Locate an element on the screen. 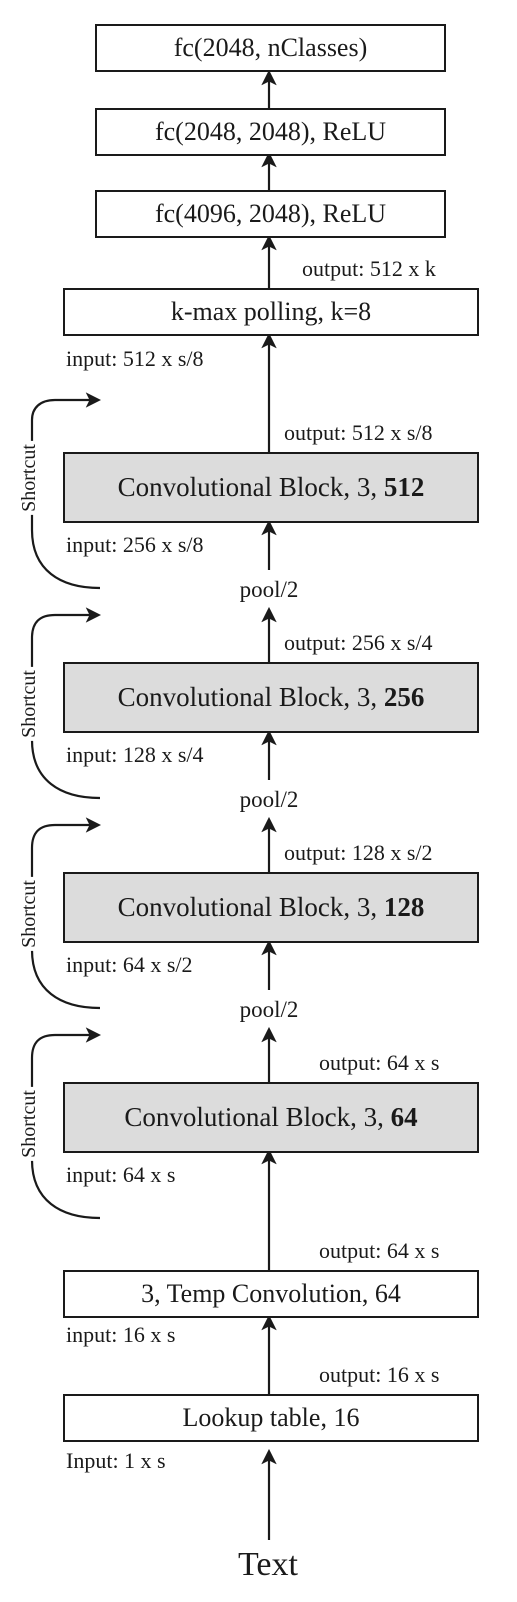 Image resolution: width=517 pixels, height=1602 pixels. shortcut-label-1: Shortcut is located at coordinates (29, 1124).